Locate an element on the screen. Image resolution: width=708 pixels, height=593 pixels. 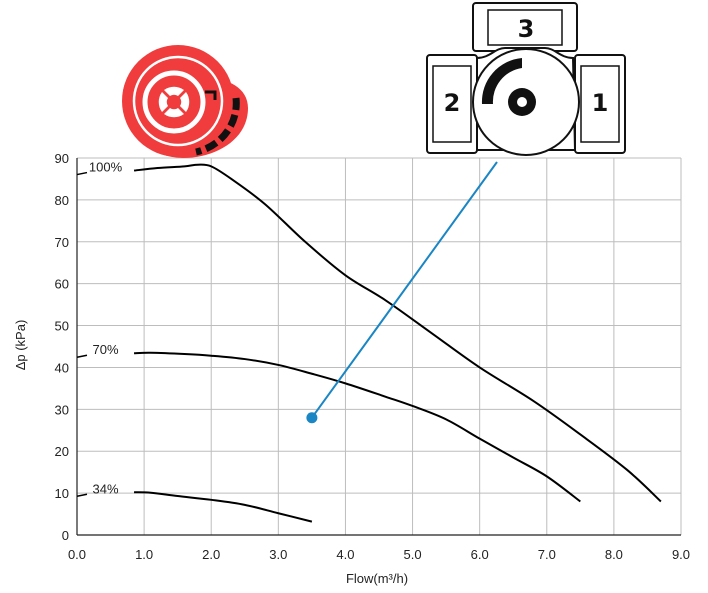
actuator-knob-inner-ring is located at coordinates (174, 102).